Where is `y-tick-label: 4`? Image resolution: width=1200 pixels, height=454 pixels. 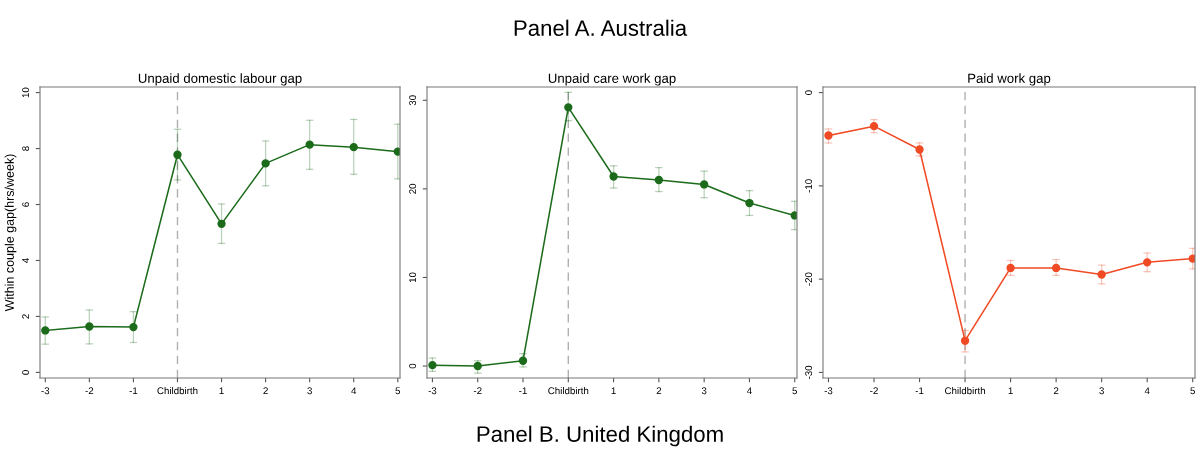
y-tick-label: 4 is located at coordinates (25, 260).